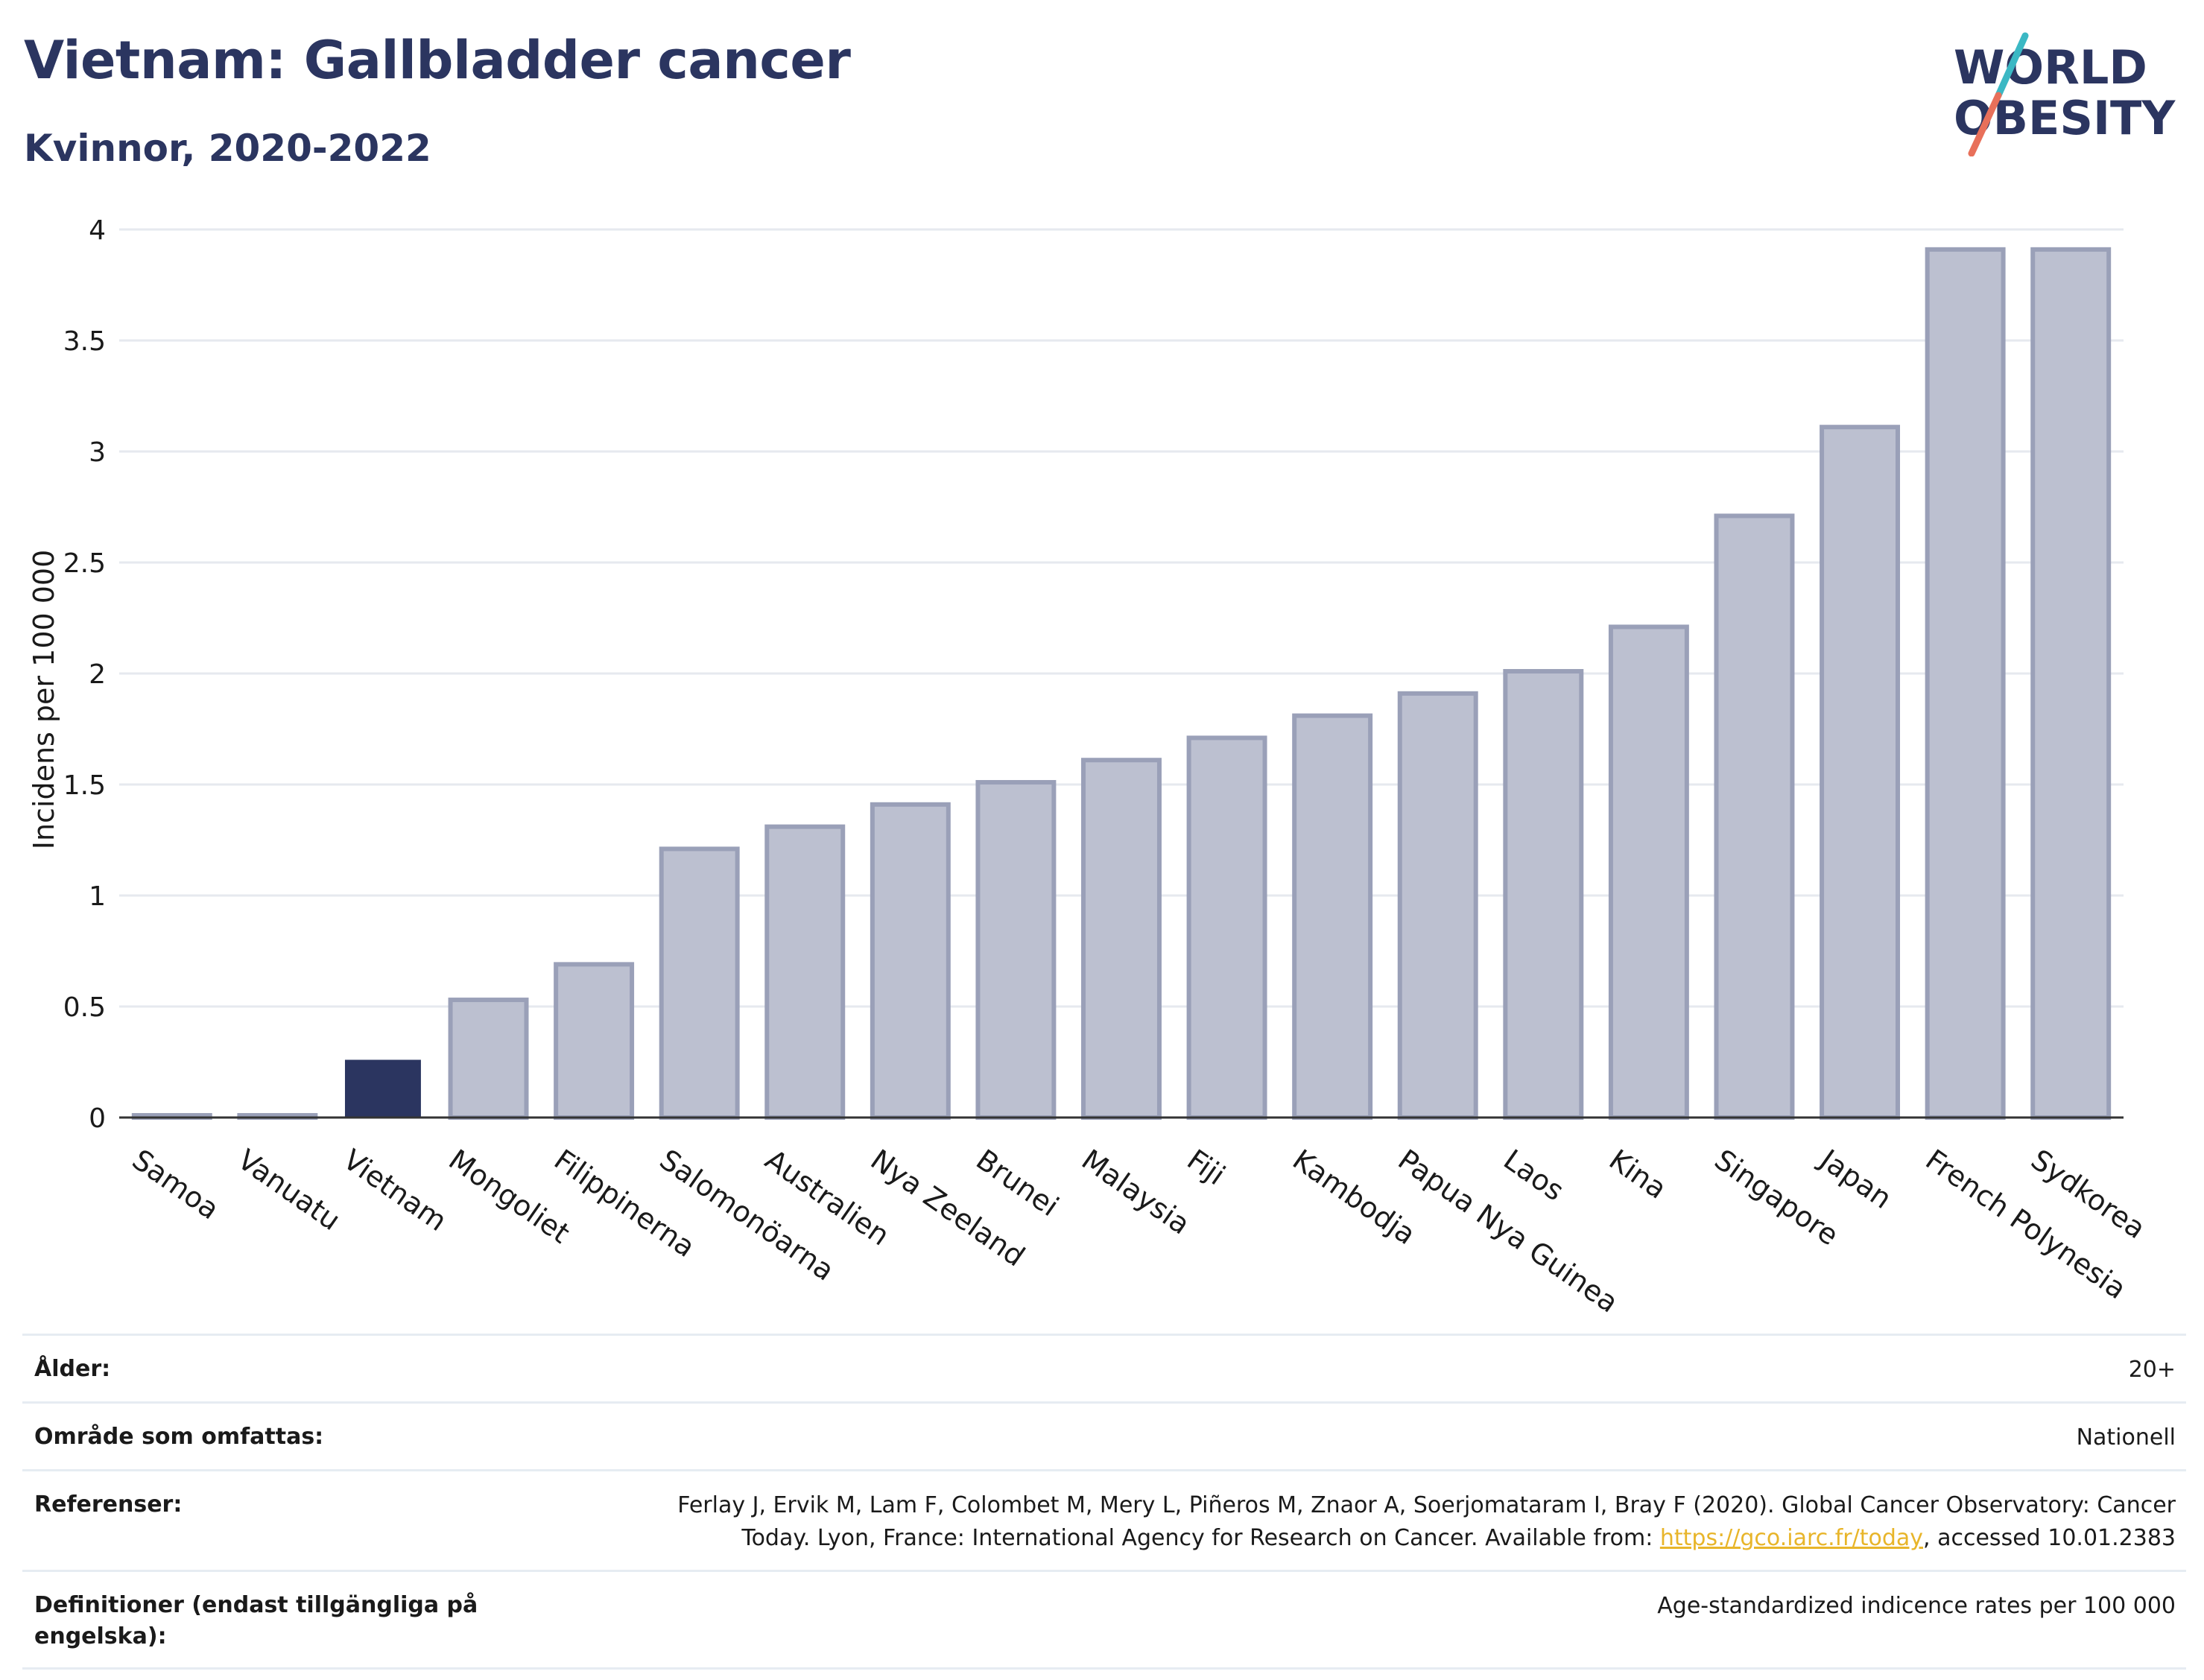 Image resolution: width=2204 pixels, height=1680 pixels. What do you see at coordinates (84, 1007) in the screenshot?
I see `y-tick-label: 0.5` at bounding box center [84, 1007].